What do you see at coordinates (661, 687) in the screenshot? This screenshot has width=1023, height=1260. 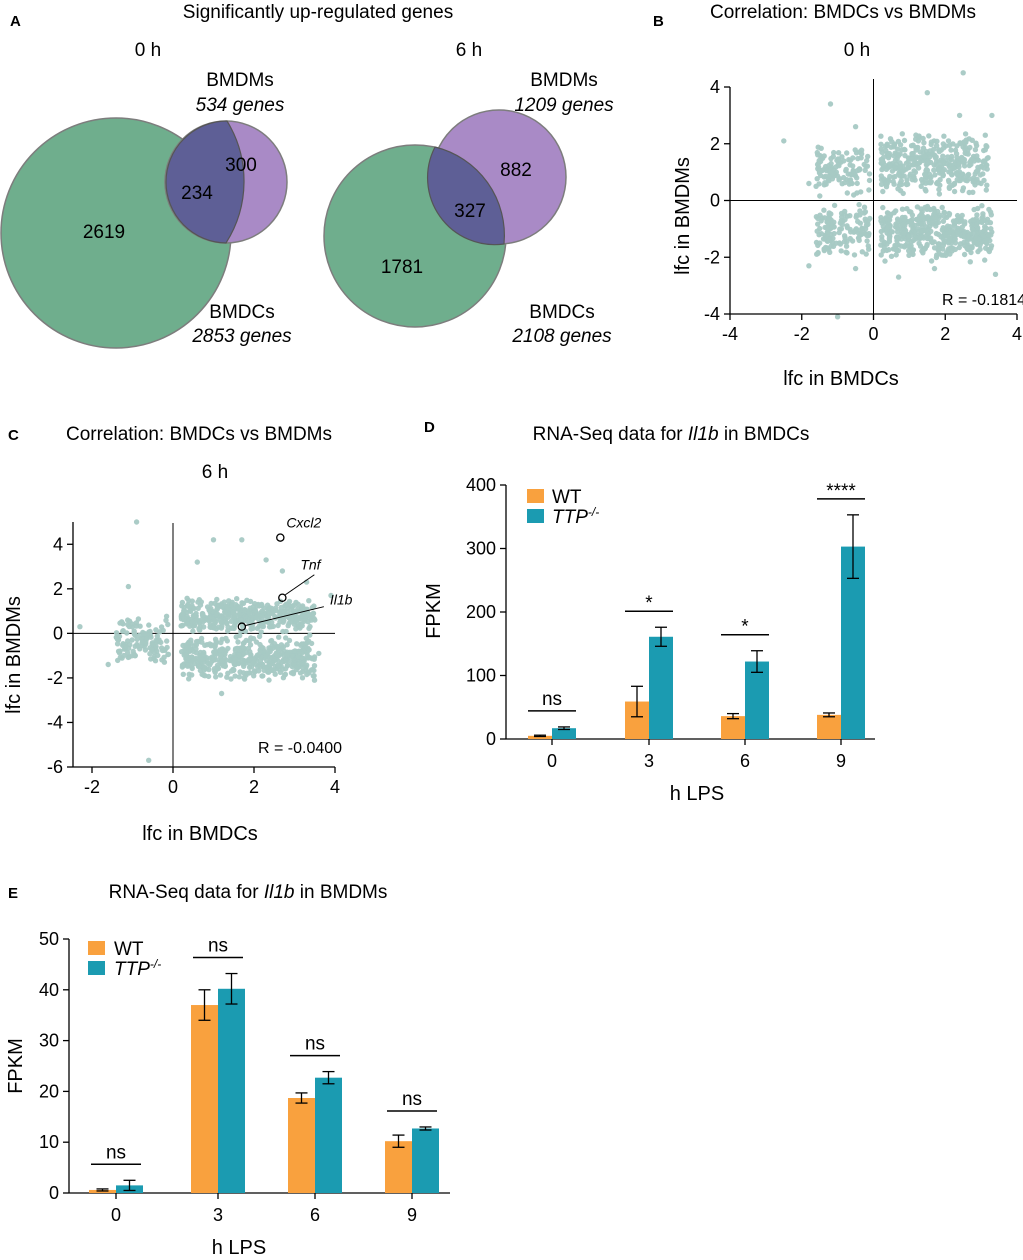 I see `bar-ttp-ko` at bounding box center [661, 687].